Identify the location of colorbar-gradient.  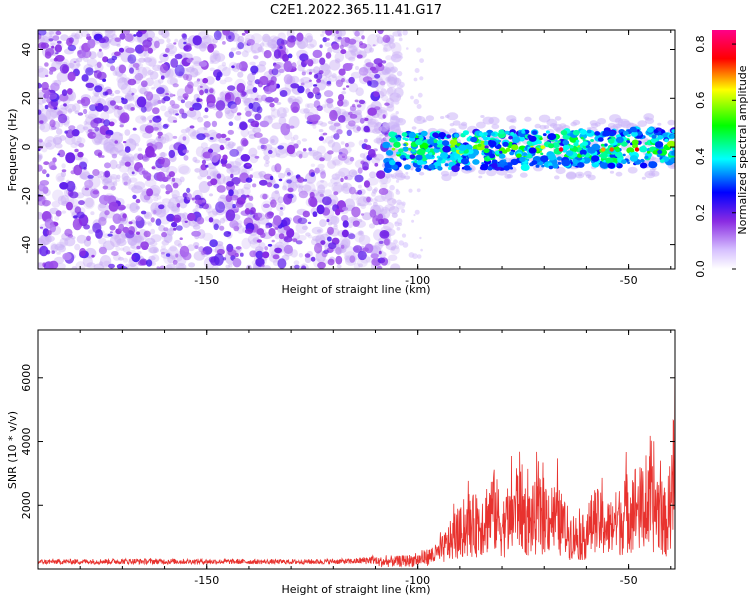
(724, 149).